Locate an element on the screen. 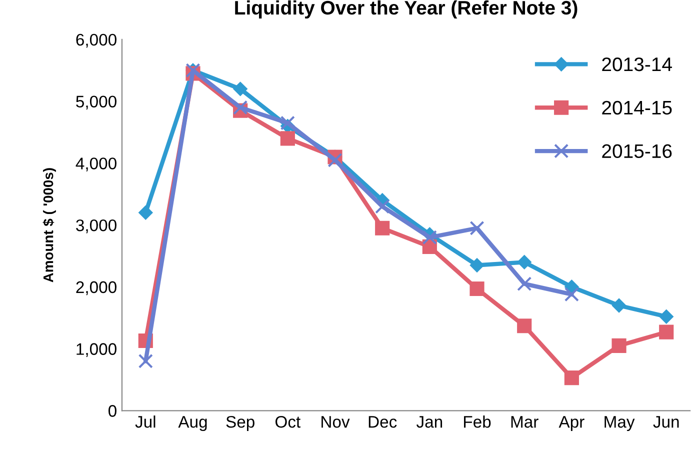 This screenshot has width=697, height=464. x-tick-label: Oct is located at coordinates (287, 422).